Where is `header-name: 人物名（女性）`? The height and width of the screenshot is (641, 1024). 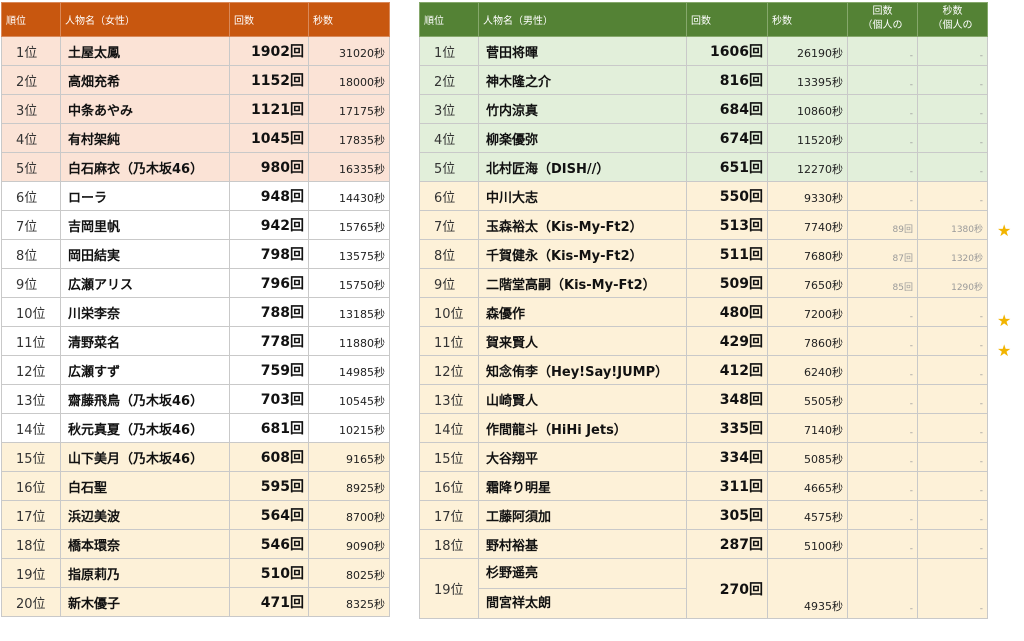 header-name: 人物名（女性） is located at coordinates (145, 19).